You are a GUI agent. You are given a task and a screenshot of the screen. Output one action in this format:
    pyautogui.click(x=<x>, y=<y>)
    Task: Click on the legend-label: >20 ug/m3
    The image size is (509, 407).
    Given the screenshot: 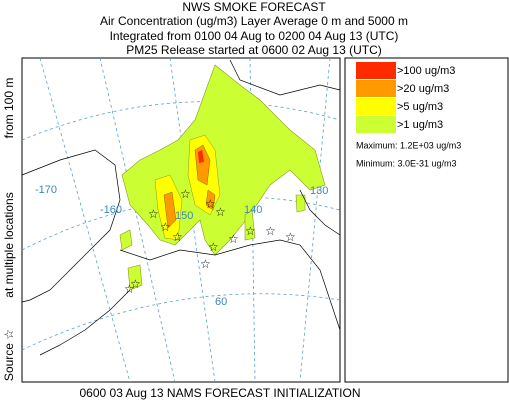 What is the action you would take?
    pyautogui.click(x=423, y=89)
    